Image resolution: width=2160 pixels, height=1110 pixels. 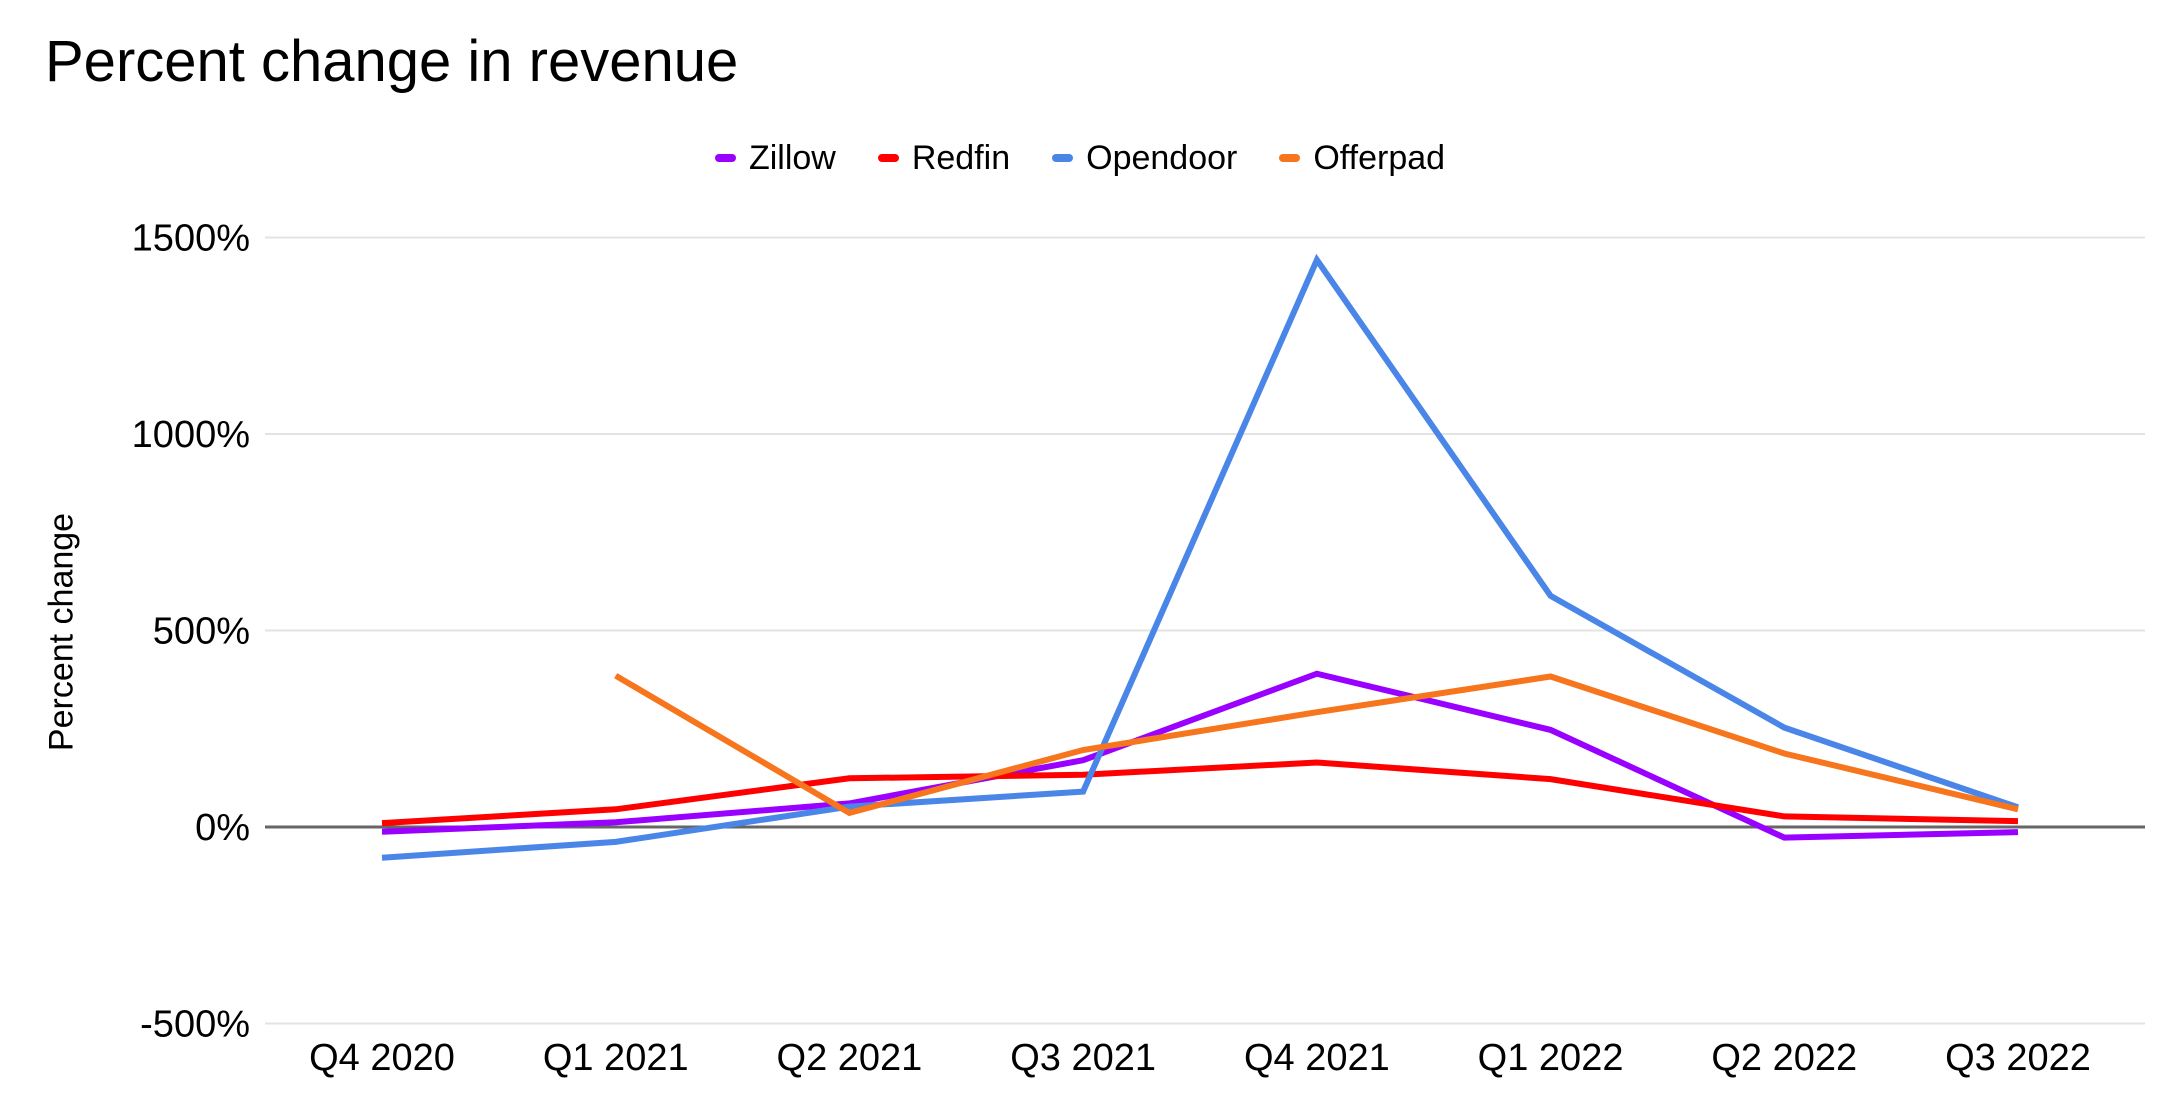 What do you see at coordinates (616, 1058) in the screenshot?
I see `x-tick-label: Q1 2021` at bounding box center [616, 1058].